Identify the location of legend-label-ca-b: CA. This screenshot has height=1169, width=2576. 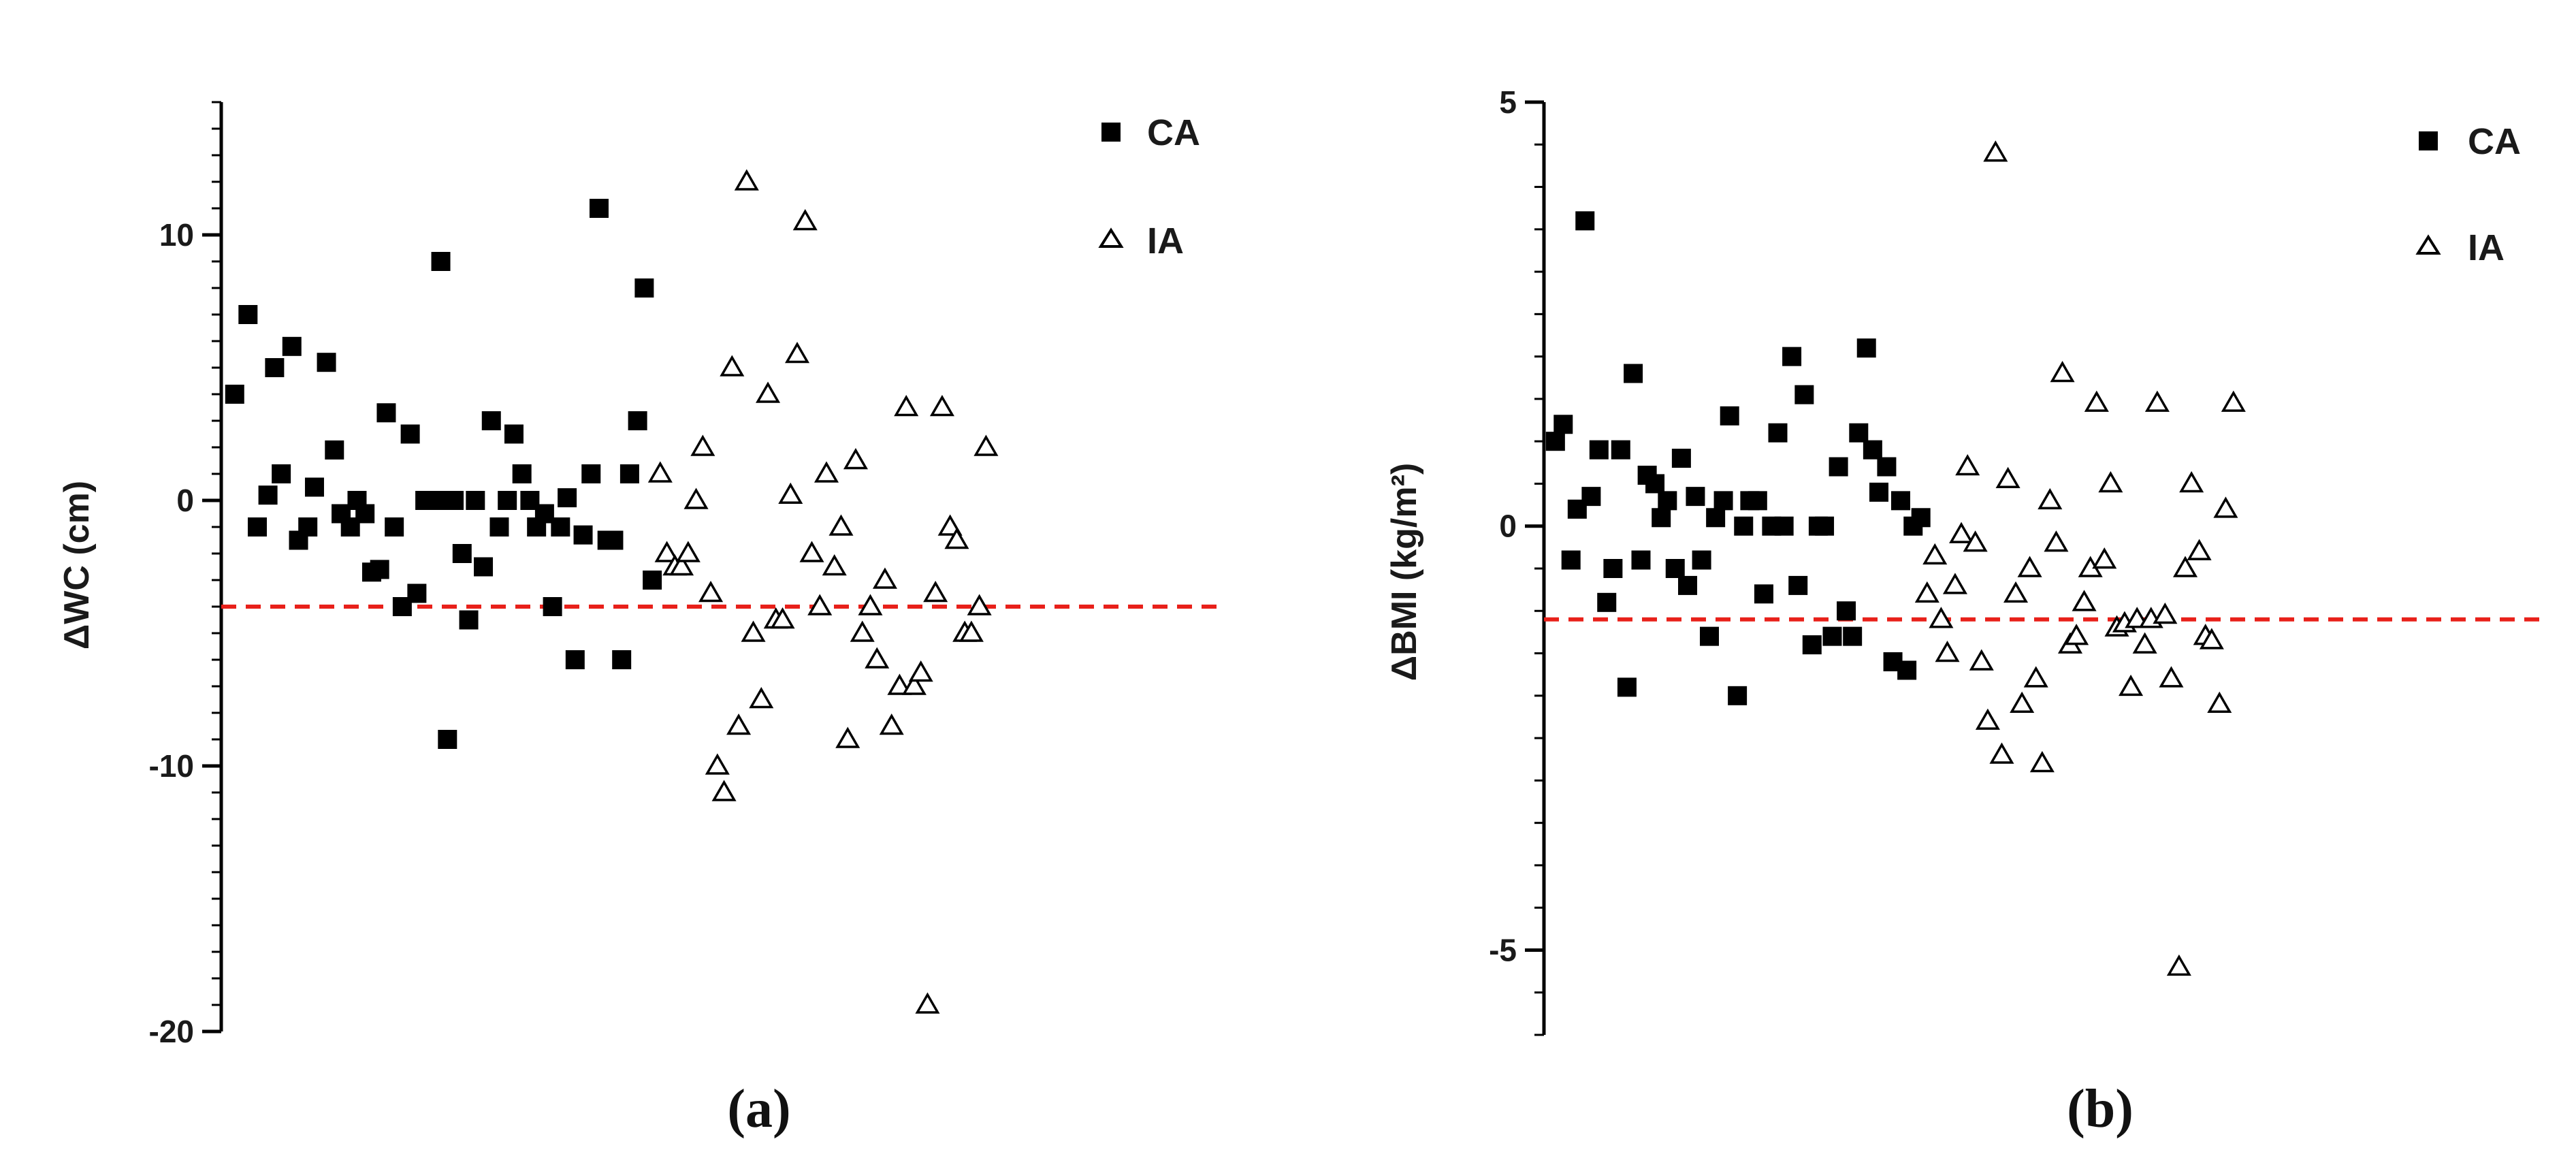
(2494, 141).